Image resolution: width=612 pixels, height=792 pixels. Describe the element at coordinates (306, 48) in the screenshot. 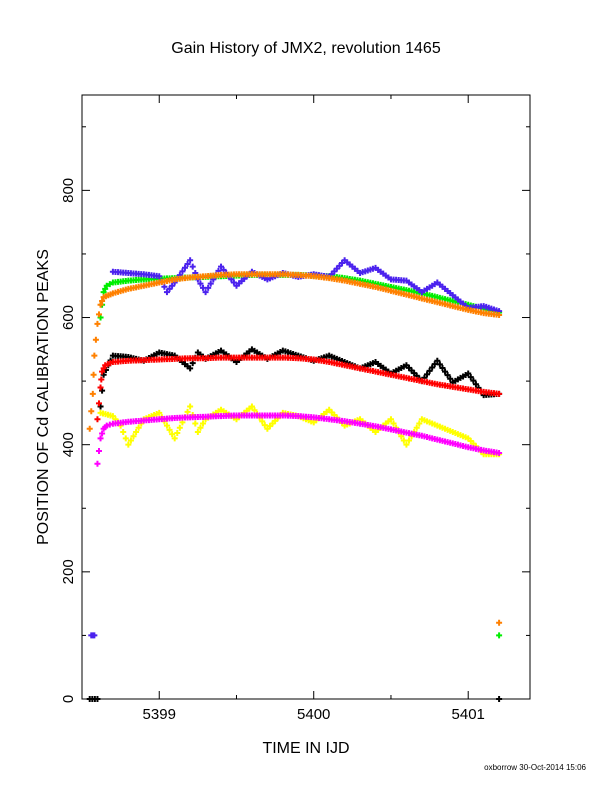

I see `chart-title: Gain History of JMX2, revolution 1465` at that location.